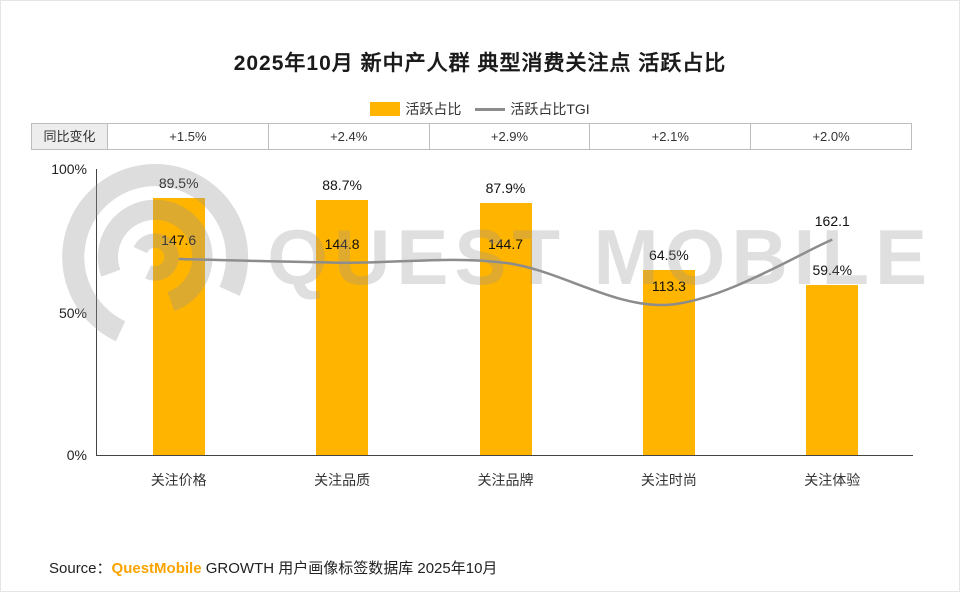 This screenshot has width=960, height=592. What do you see at coordinates (832, 480) in the screenshot?
I see `category-label: 关注体验` at bounding box center [832, 480].